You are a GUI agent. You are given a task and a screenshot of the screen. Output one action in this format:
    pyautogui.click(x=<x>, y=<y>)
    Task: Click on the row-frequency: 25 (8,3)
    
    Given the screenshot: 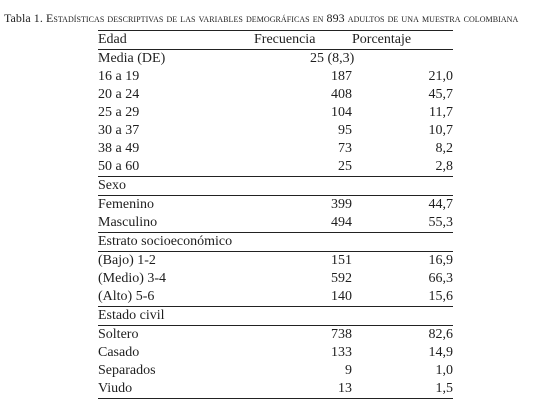 What is the action you would take?
    pyautogui.click(x=332, y=58)
    